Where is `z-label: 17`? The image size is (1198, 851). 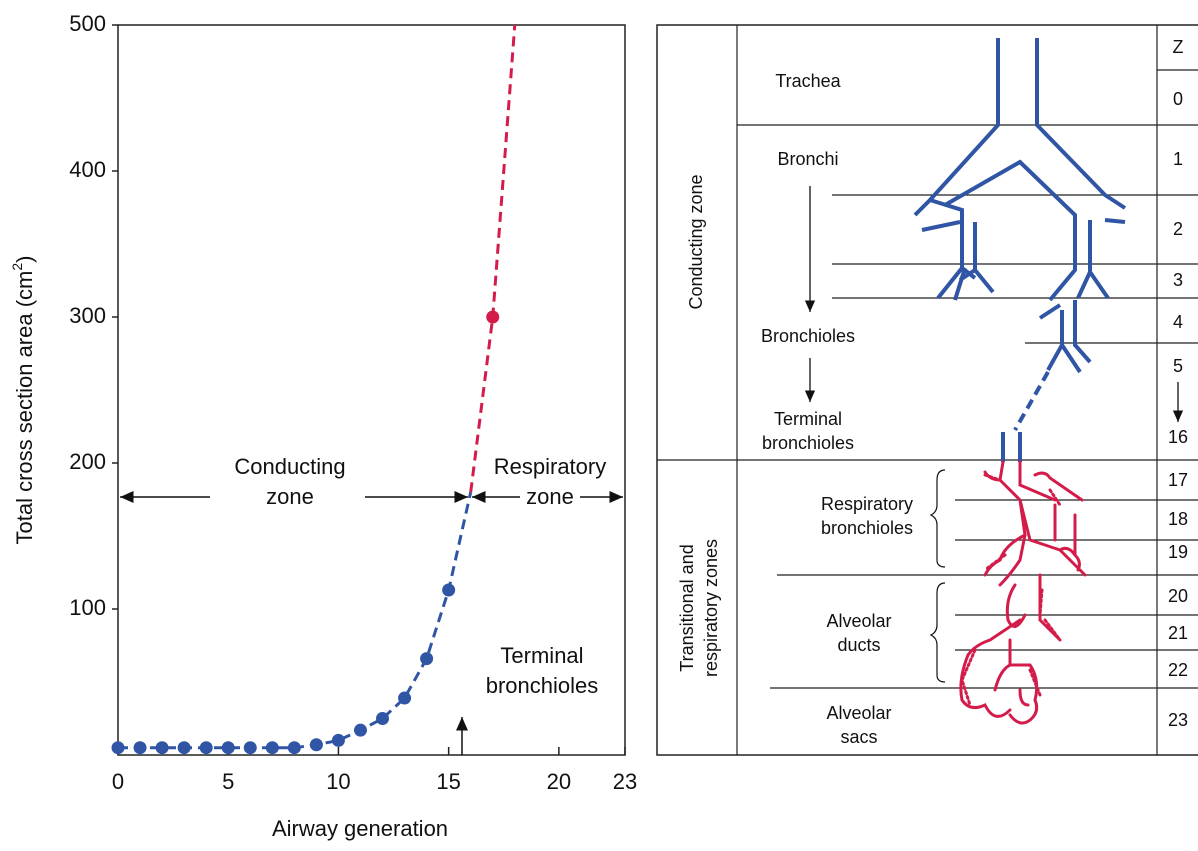 z-label: 17 is located at coordinates (1178, 480).